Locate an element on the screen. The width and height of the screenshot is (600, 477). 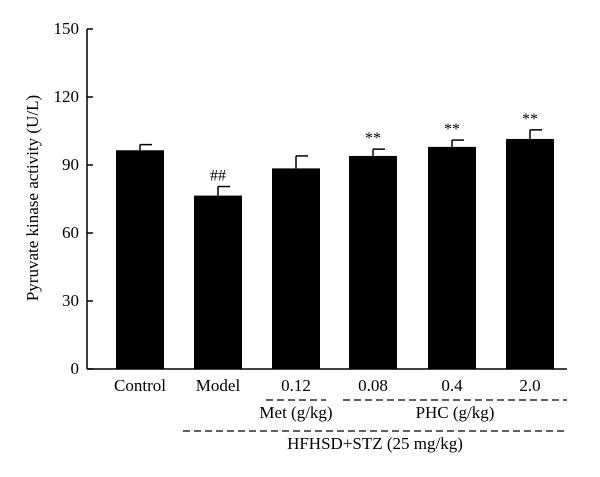
x-tick-label: 0.12 is located at coordinates (296, 385).